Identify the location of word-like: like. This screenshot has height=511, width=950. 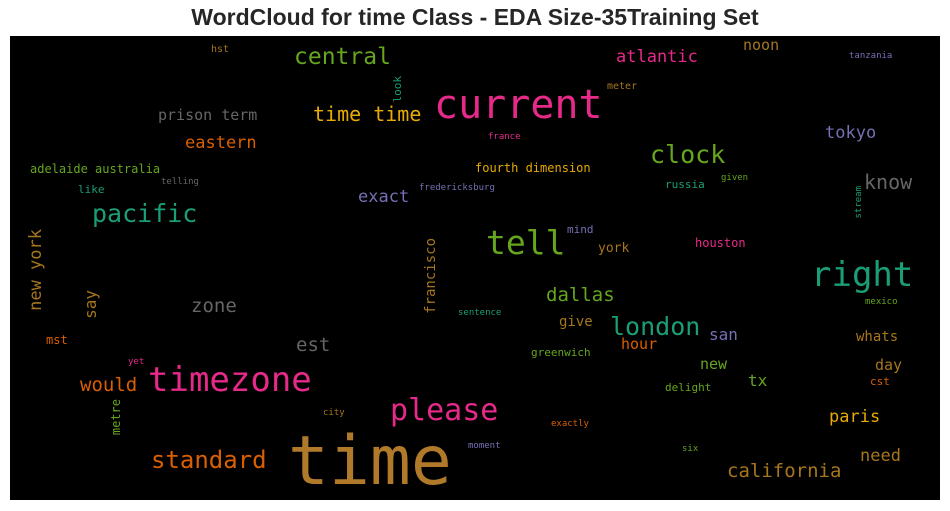
(91, 189).